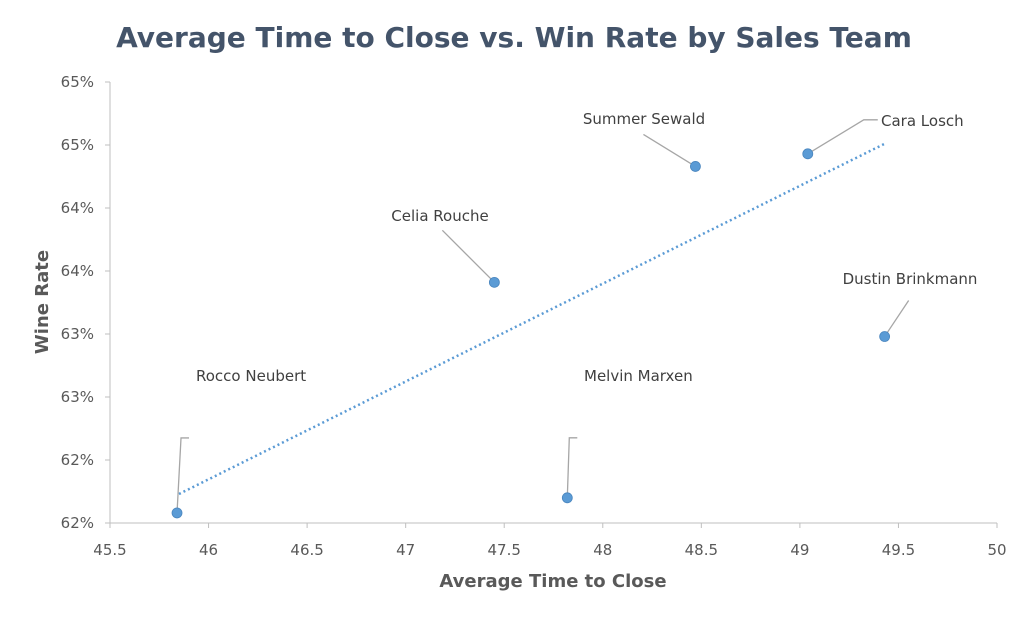 The width and height of the screenshot is (1029, 620). Describe the element at coordinates (552, 581) in the screenshot. I see `x-axis-title: Average Time to Close` at that location.